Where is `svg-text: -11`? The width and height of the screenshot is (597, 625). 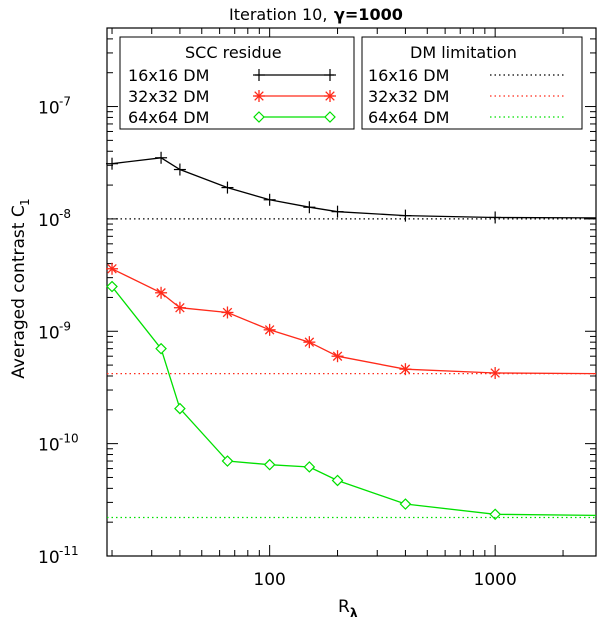
svg-text: -11 is located at coordinates (69, 551).